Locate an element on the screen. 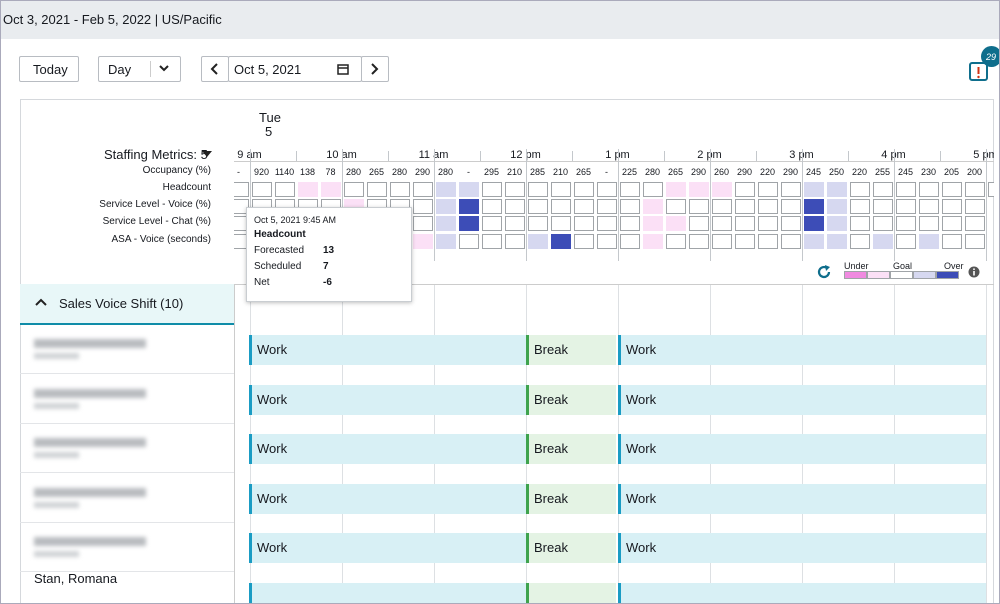 The height and width of the screenshot is (604, 1000). prev-button is located at coordinates (215, 69).